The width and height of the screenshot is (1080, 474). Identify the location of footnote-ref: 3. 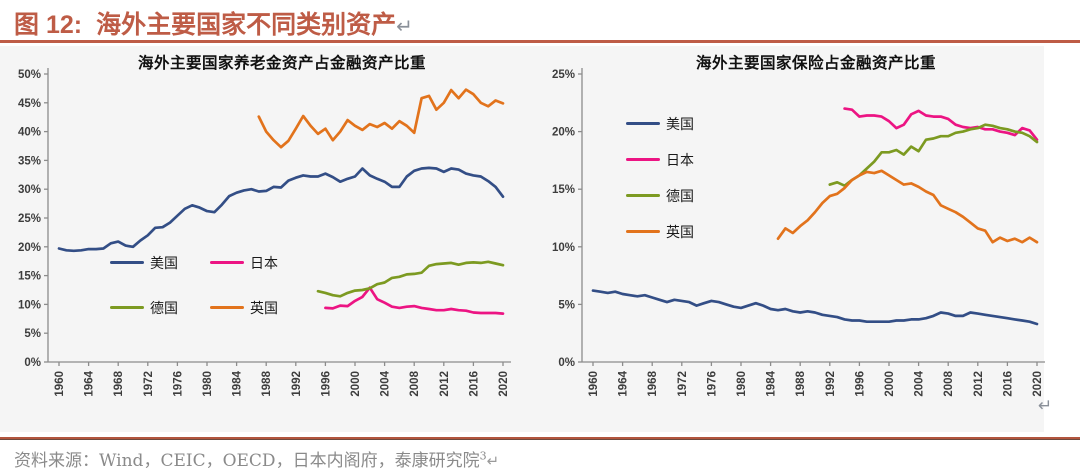
(483, 456).